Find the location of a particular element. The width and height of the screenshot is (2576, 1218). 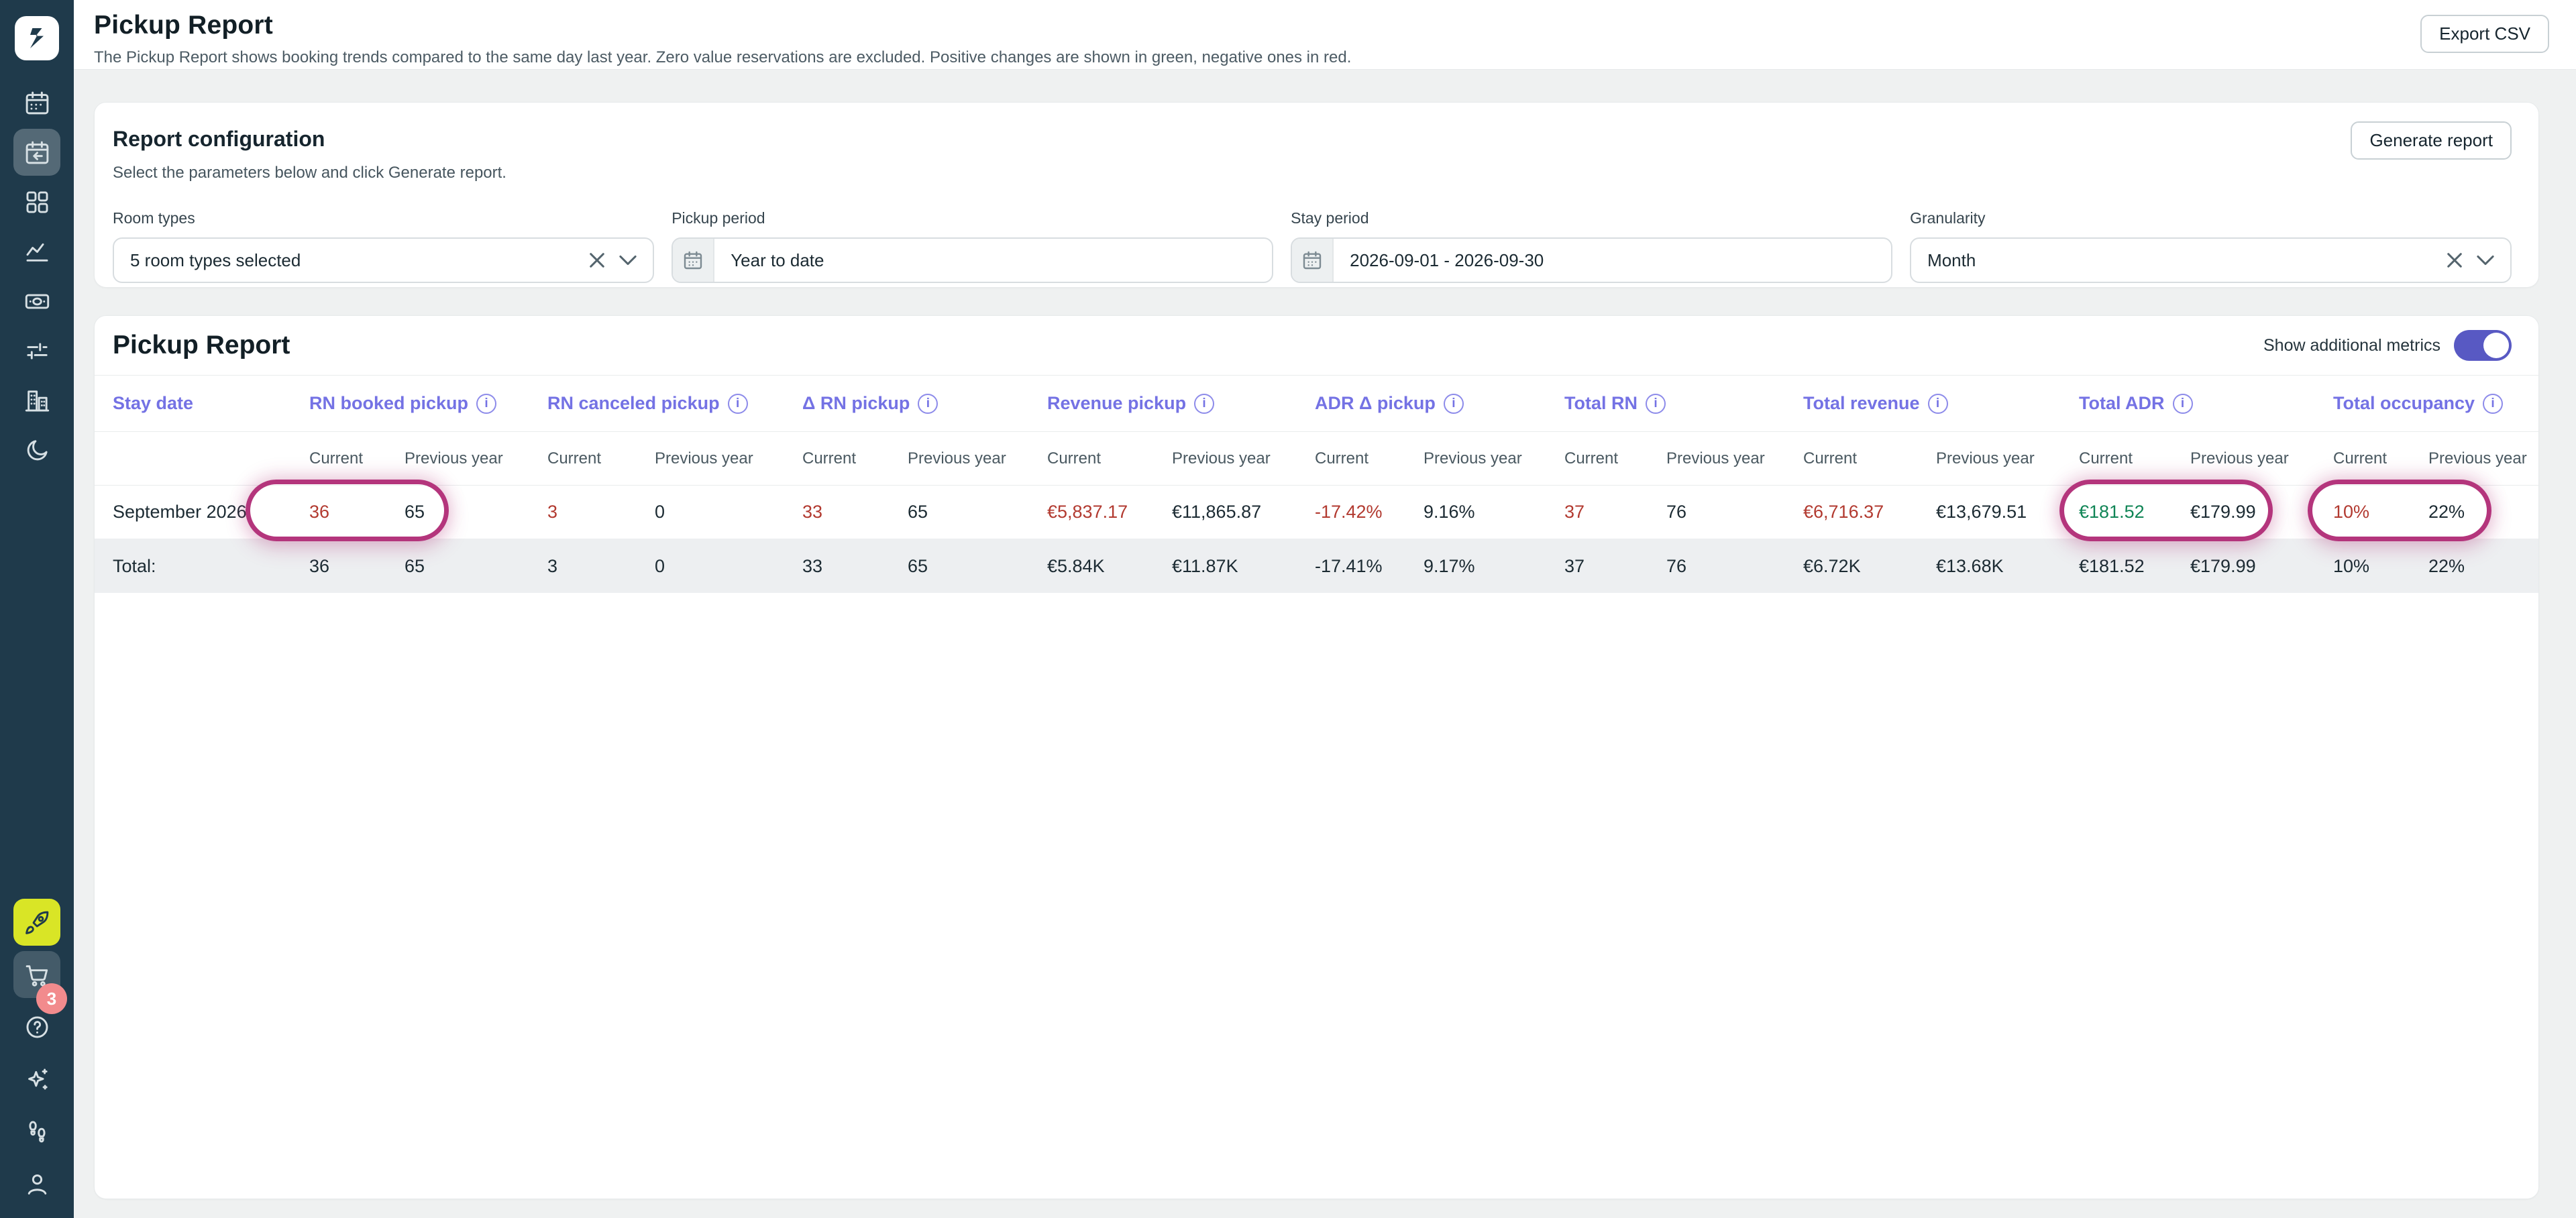

user-icon is located at coordinates (37, 1184).